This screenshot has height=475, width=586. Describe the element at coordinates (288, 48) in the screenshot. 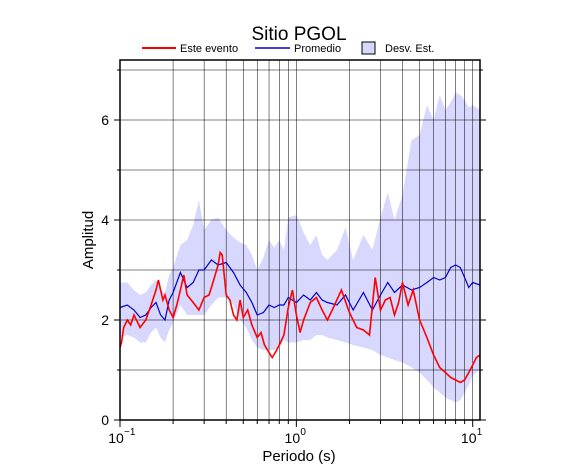

I see `legend: Este evento Promedio Desv. Est.` at that location.